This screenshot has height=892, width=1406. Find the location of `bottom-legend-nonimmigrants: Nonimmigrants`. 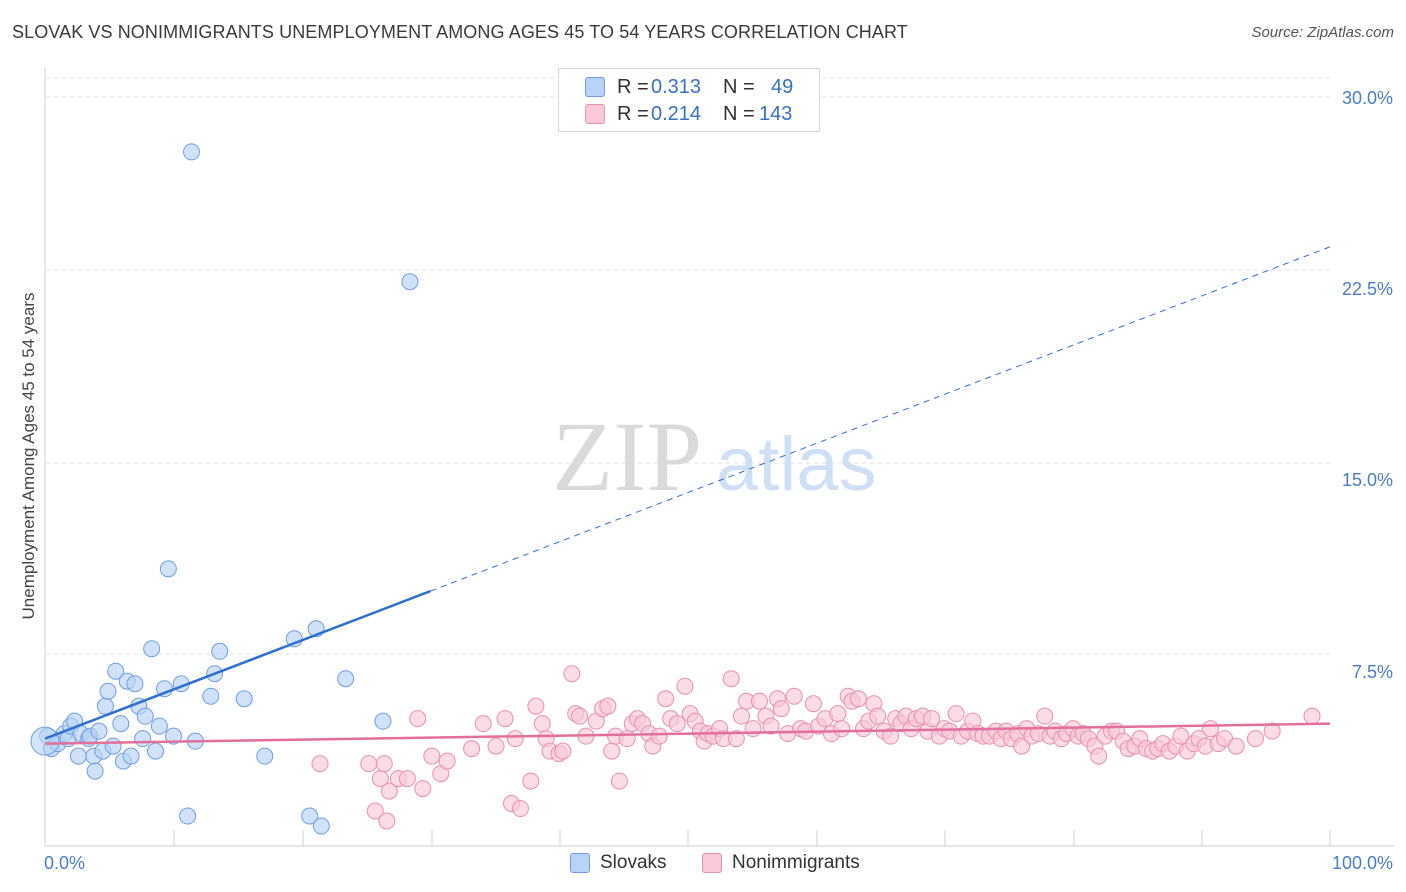

bottom-legend-nonimmigrants: Nonimmigrants is located at coordinates (781, 863).